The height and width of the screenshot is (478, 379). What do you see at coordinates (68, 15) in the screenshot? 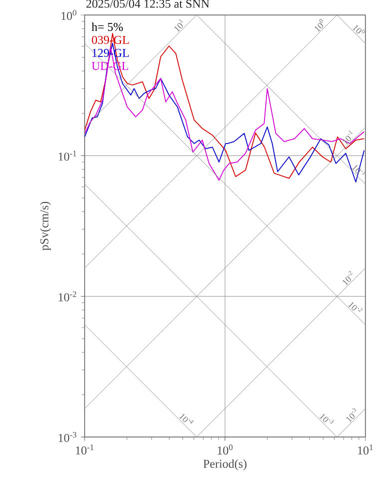
I see `y-tick-label: 10$^{0}$` at bounding box center [68, 15].